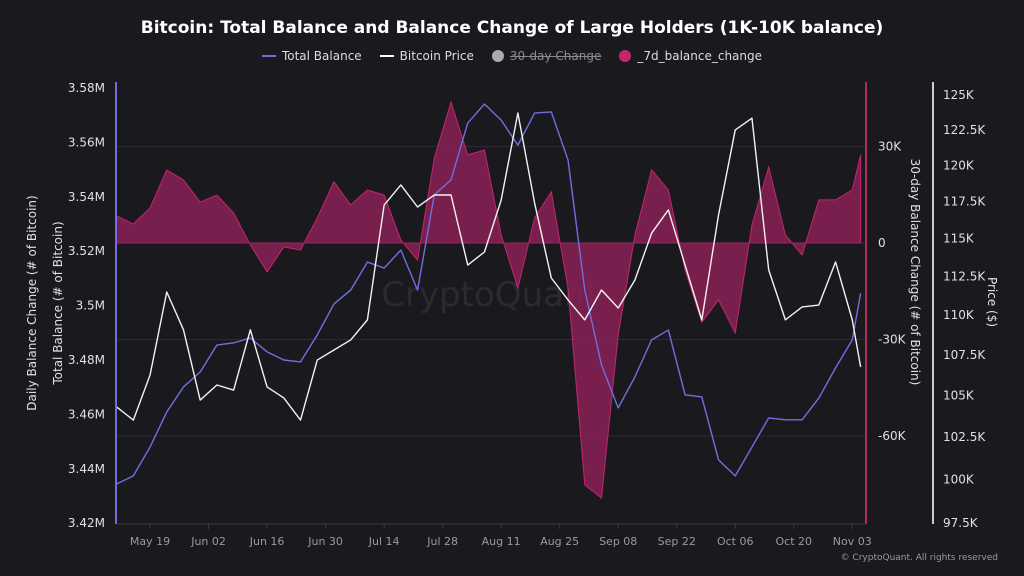 This screenshot has height=576, width=1024. Describe the element at coordinates (150, 541) in the screenshot. I see `x-axis-tick-label: May 19` at that location.